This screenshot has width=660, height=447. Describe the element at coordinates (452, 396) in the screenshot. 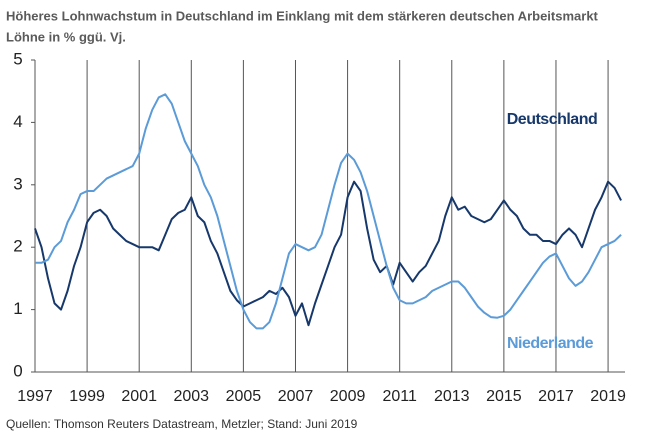

I see `x-tick-label: 2013` at that location.